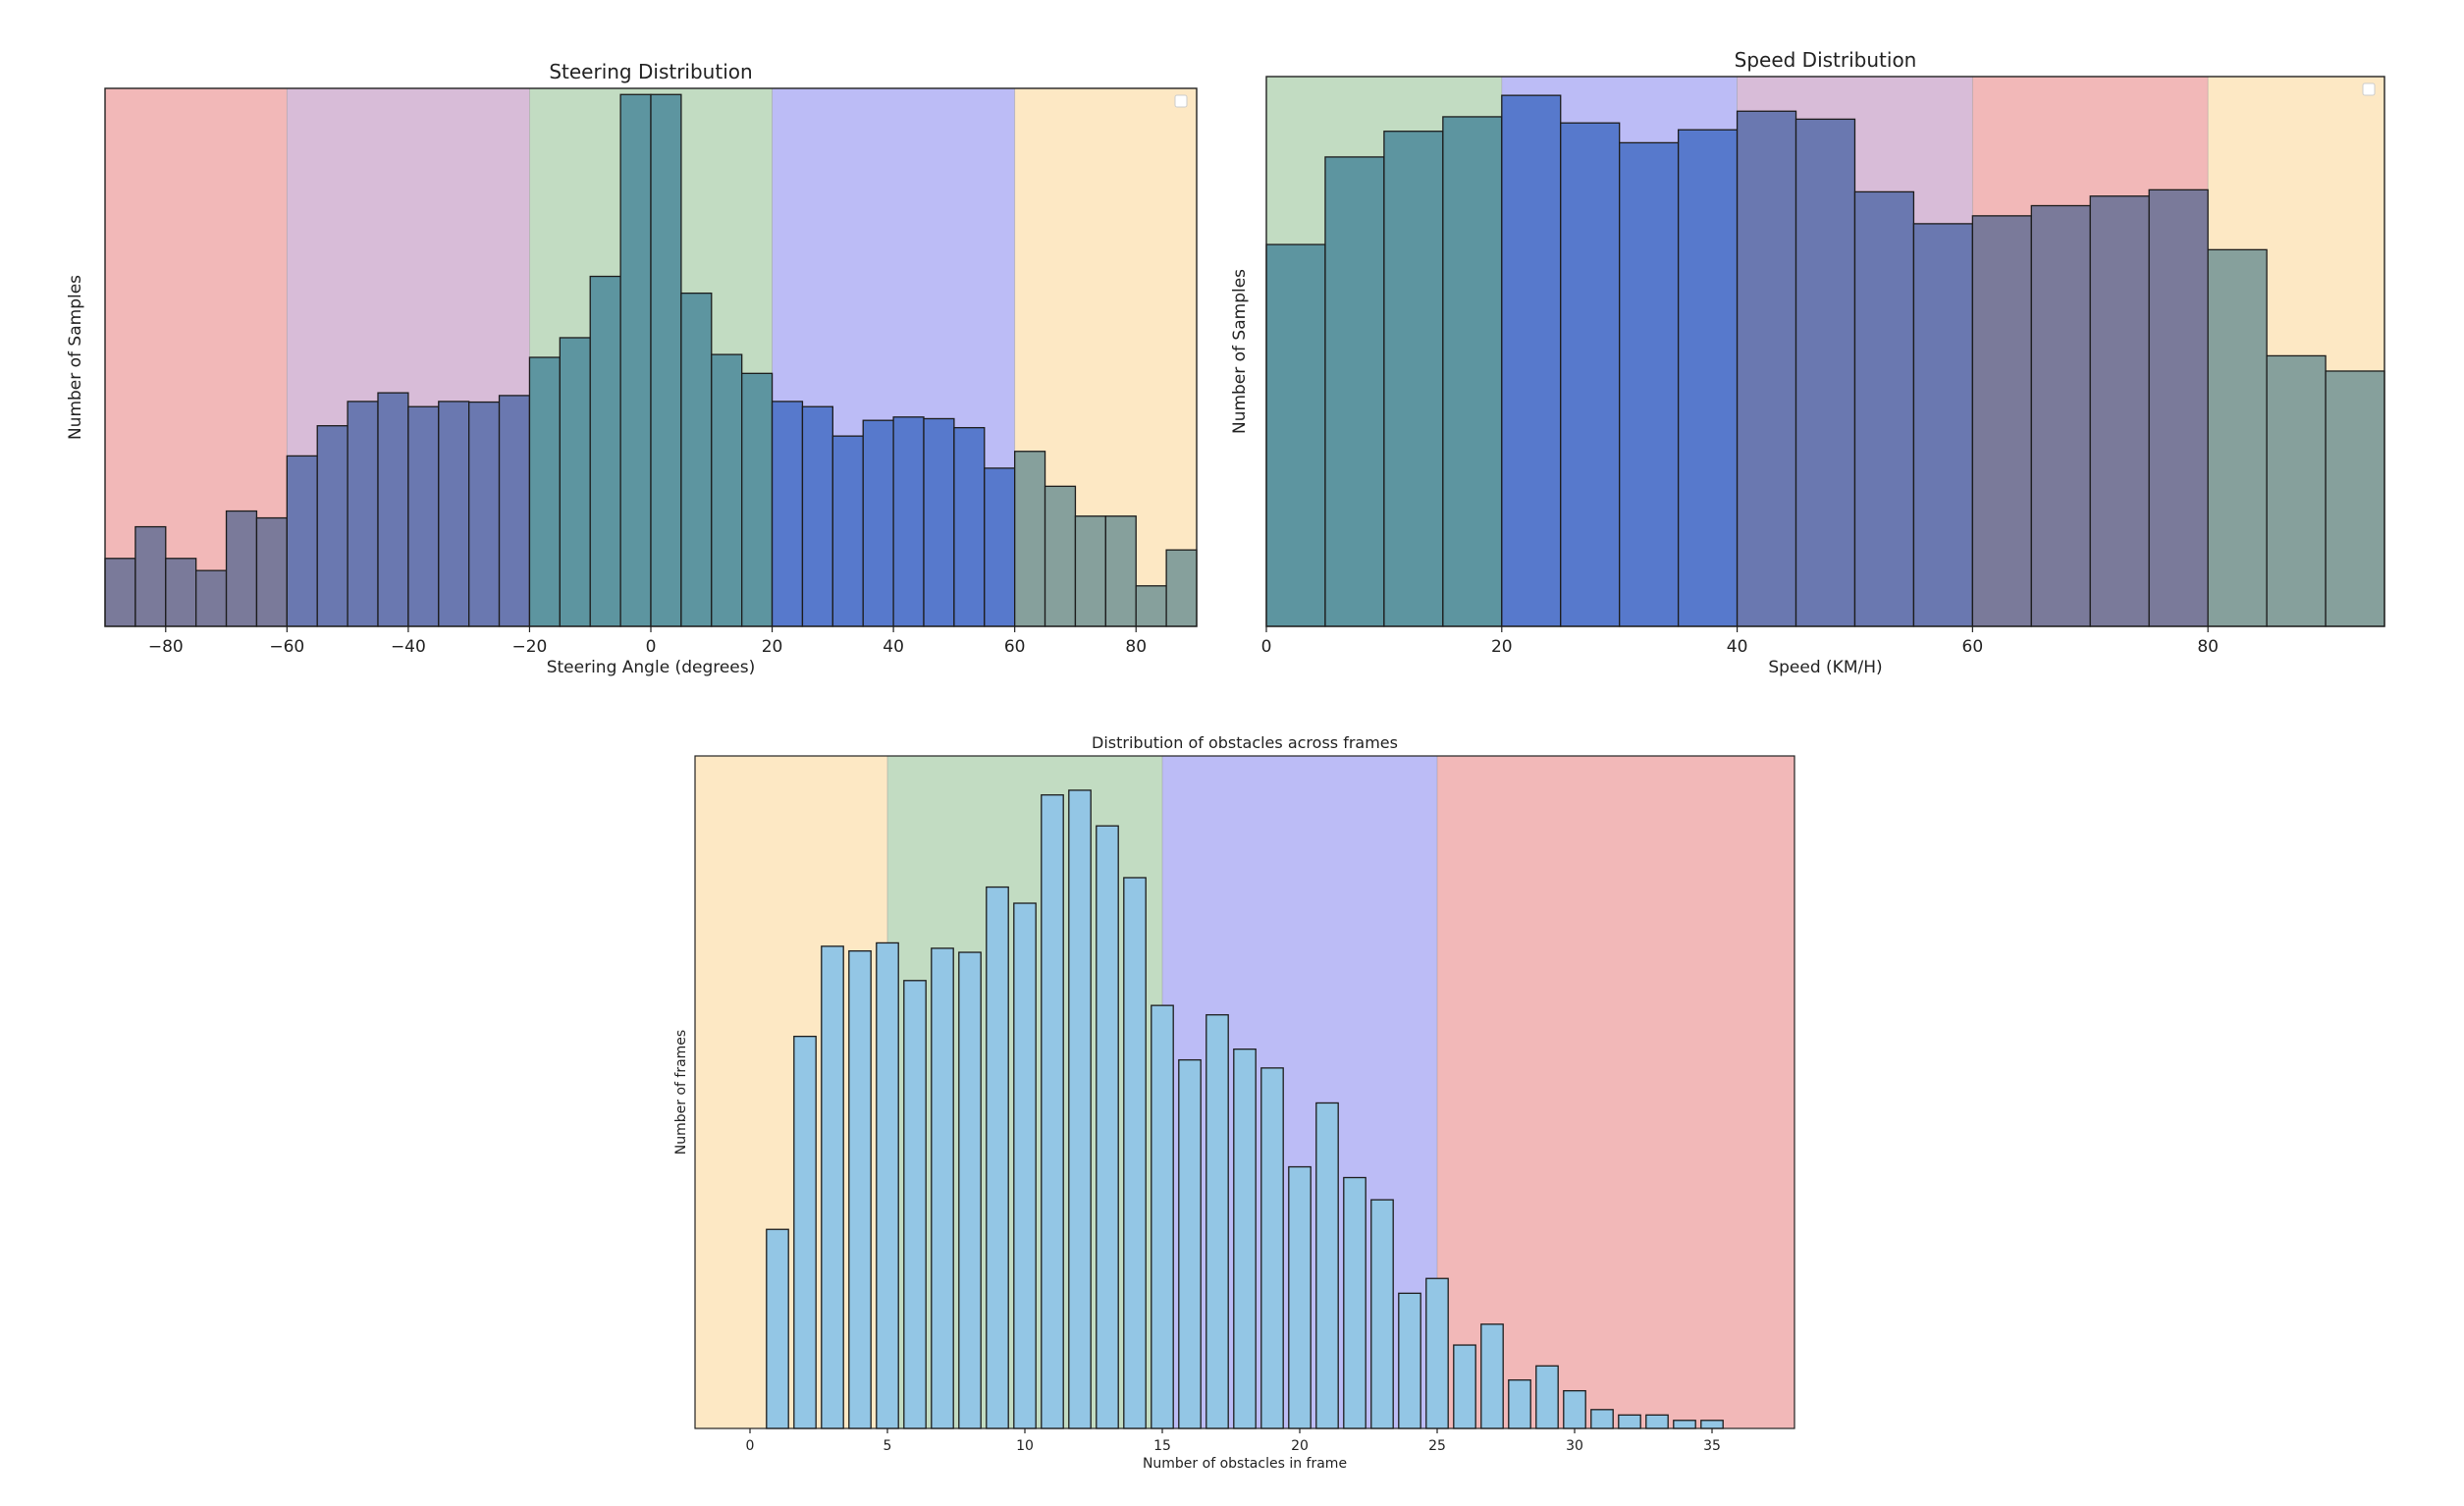 The image size is (2464, 1506). What do you see at coordinates (1266, 647) in the screenshot?
I see `speed-x-tick-label: 0` at bounding box center [1266, 647].